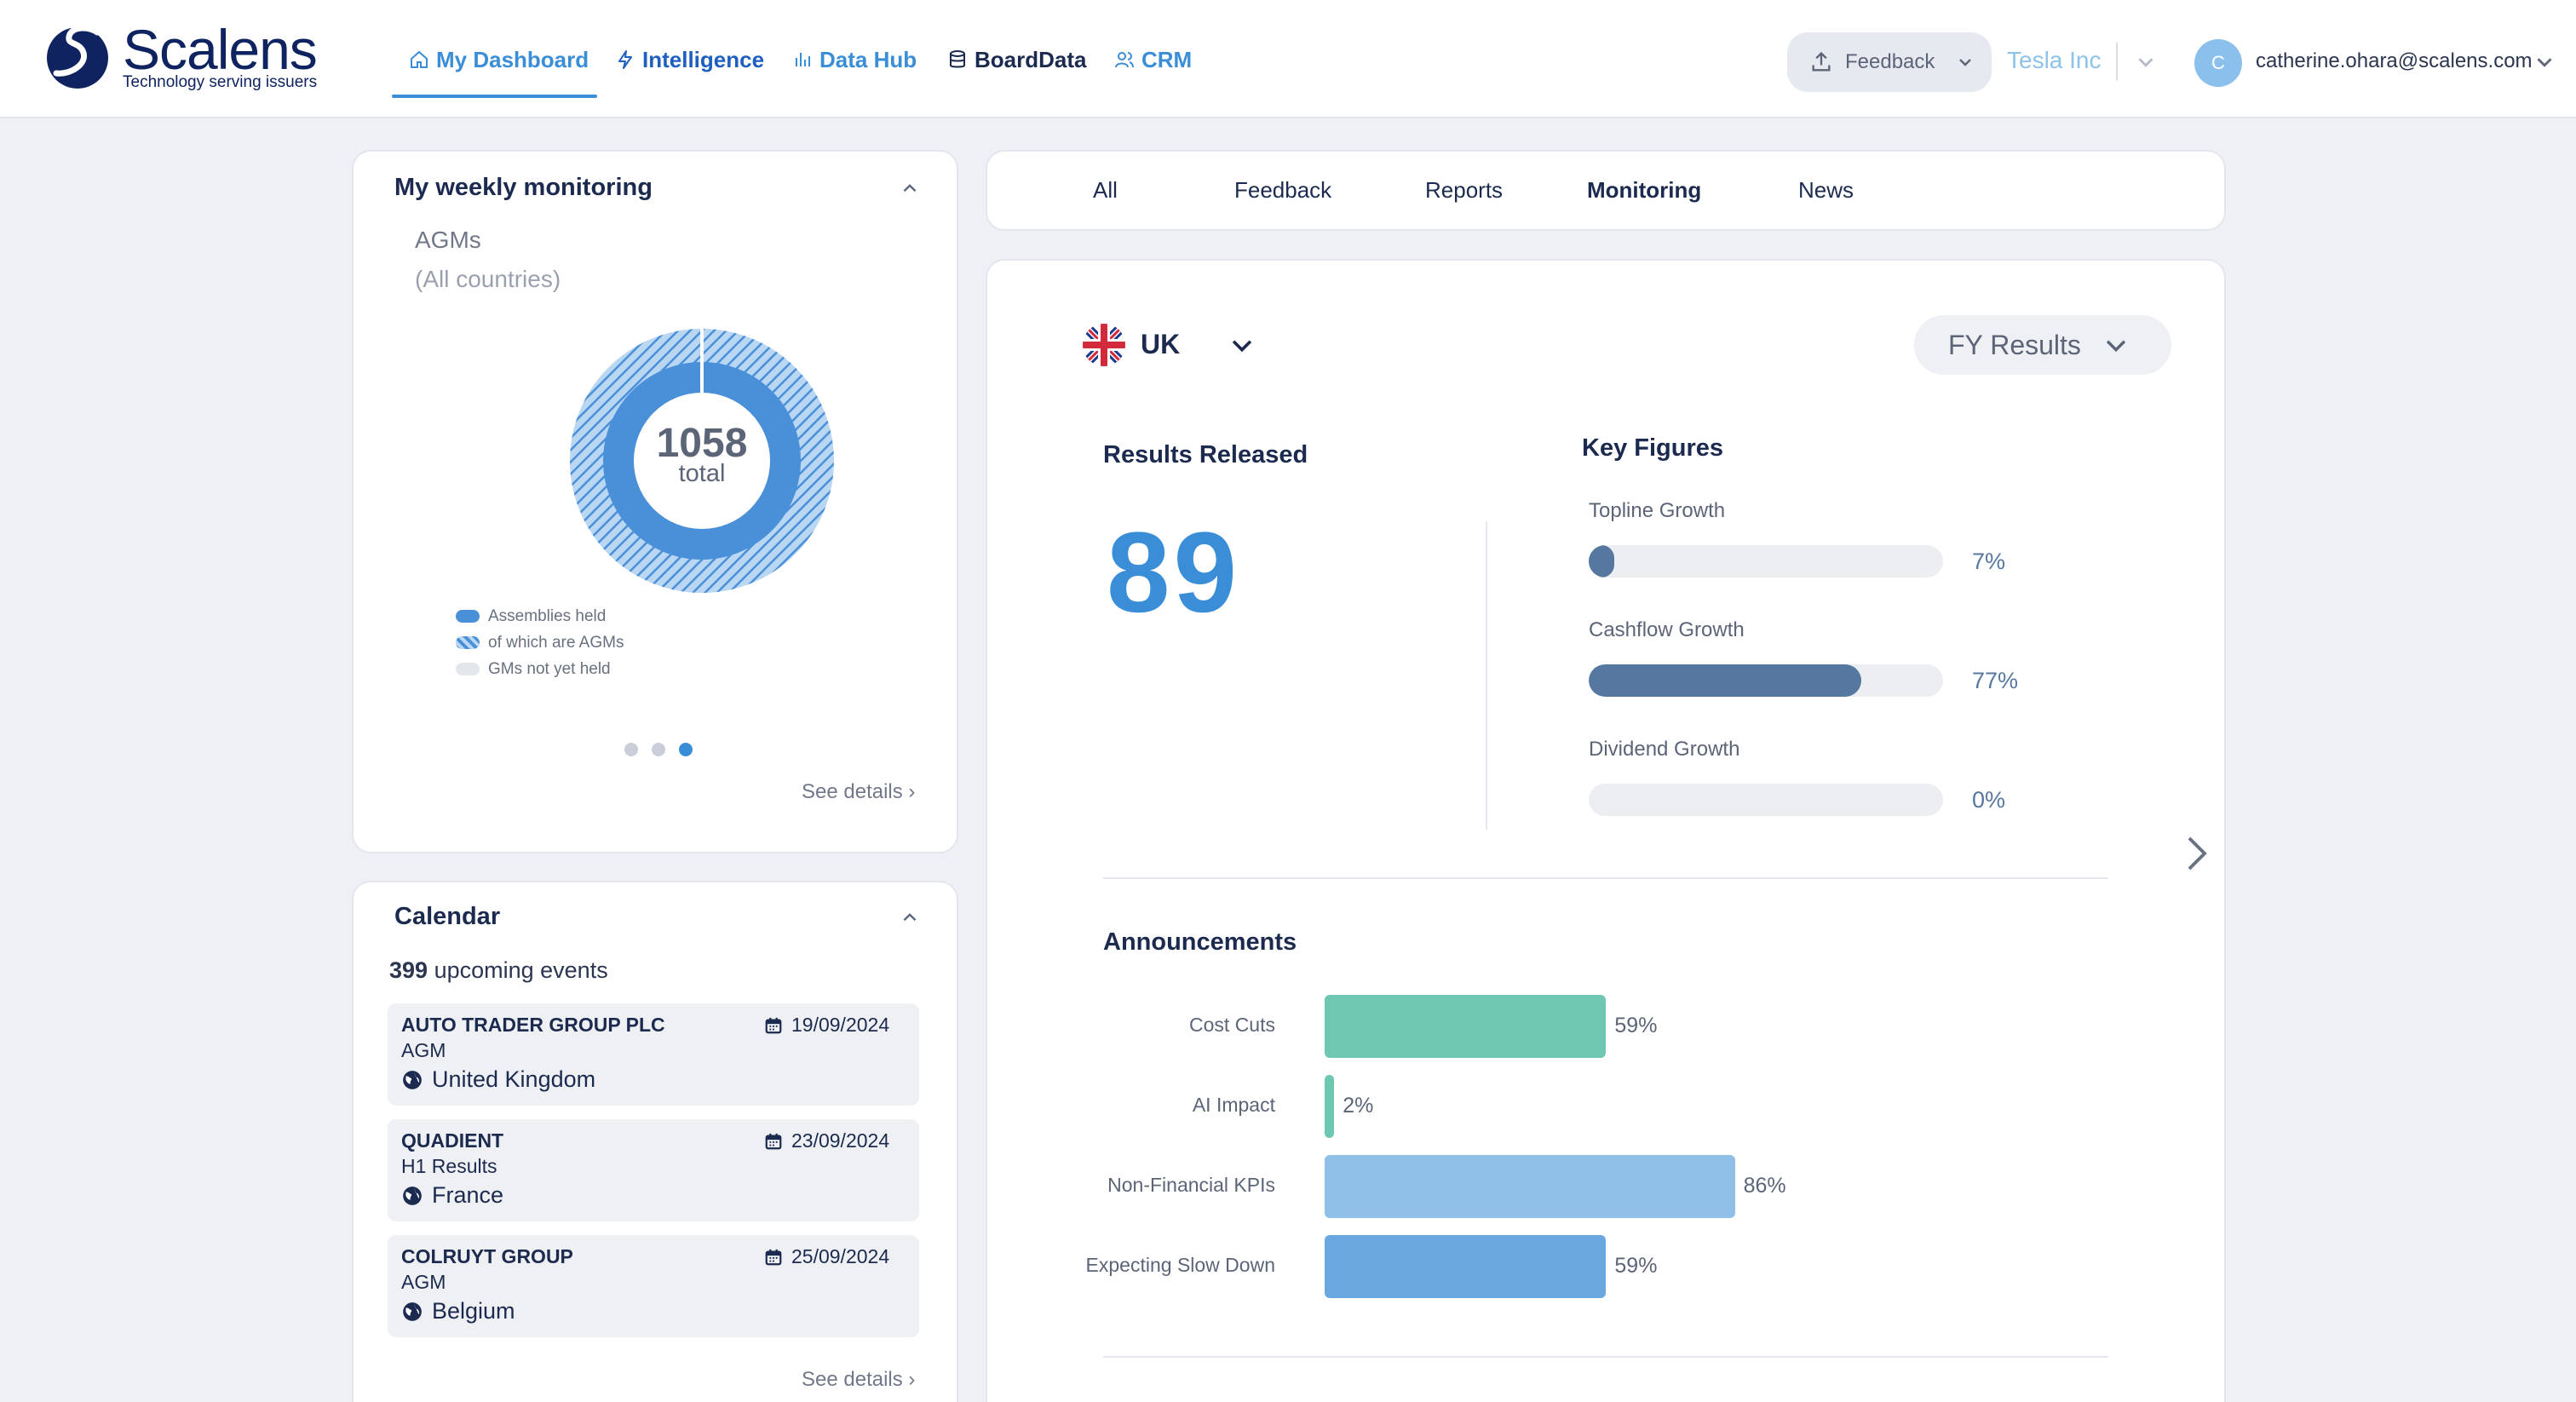 The image size is (2576, 1402). Describe the element at coordinates (1822, 62) in the screenshot. I see `upload-icon` at that location.